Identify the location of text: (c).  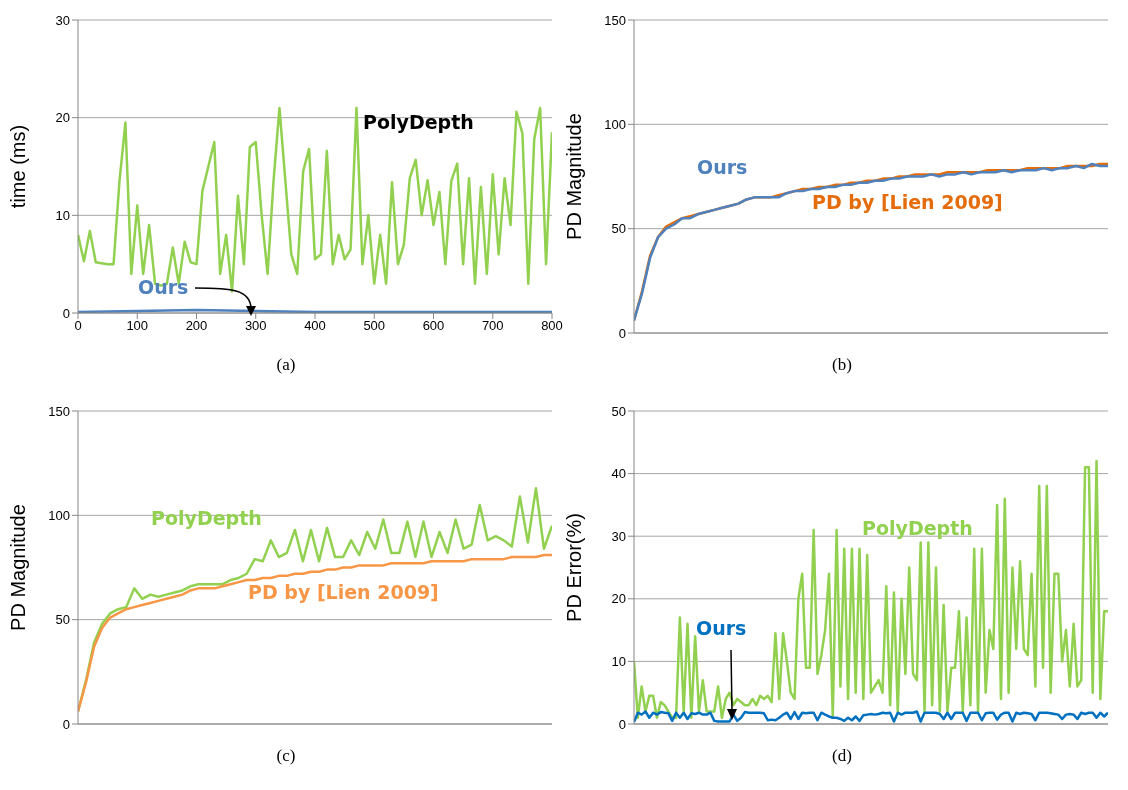
(286, 756).